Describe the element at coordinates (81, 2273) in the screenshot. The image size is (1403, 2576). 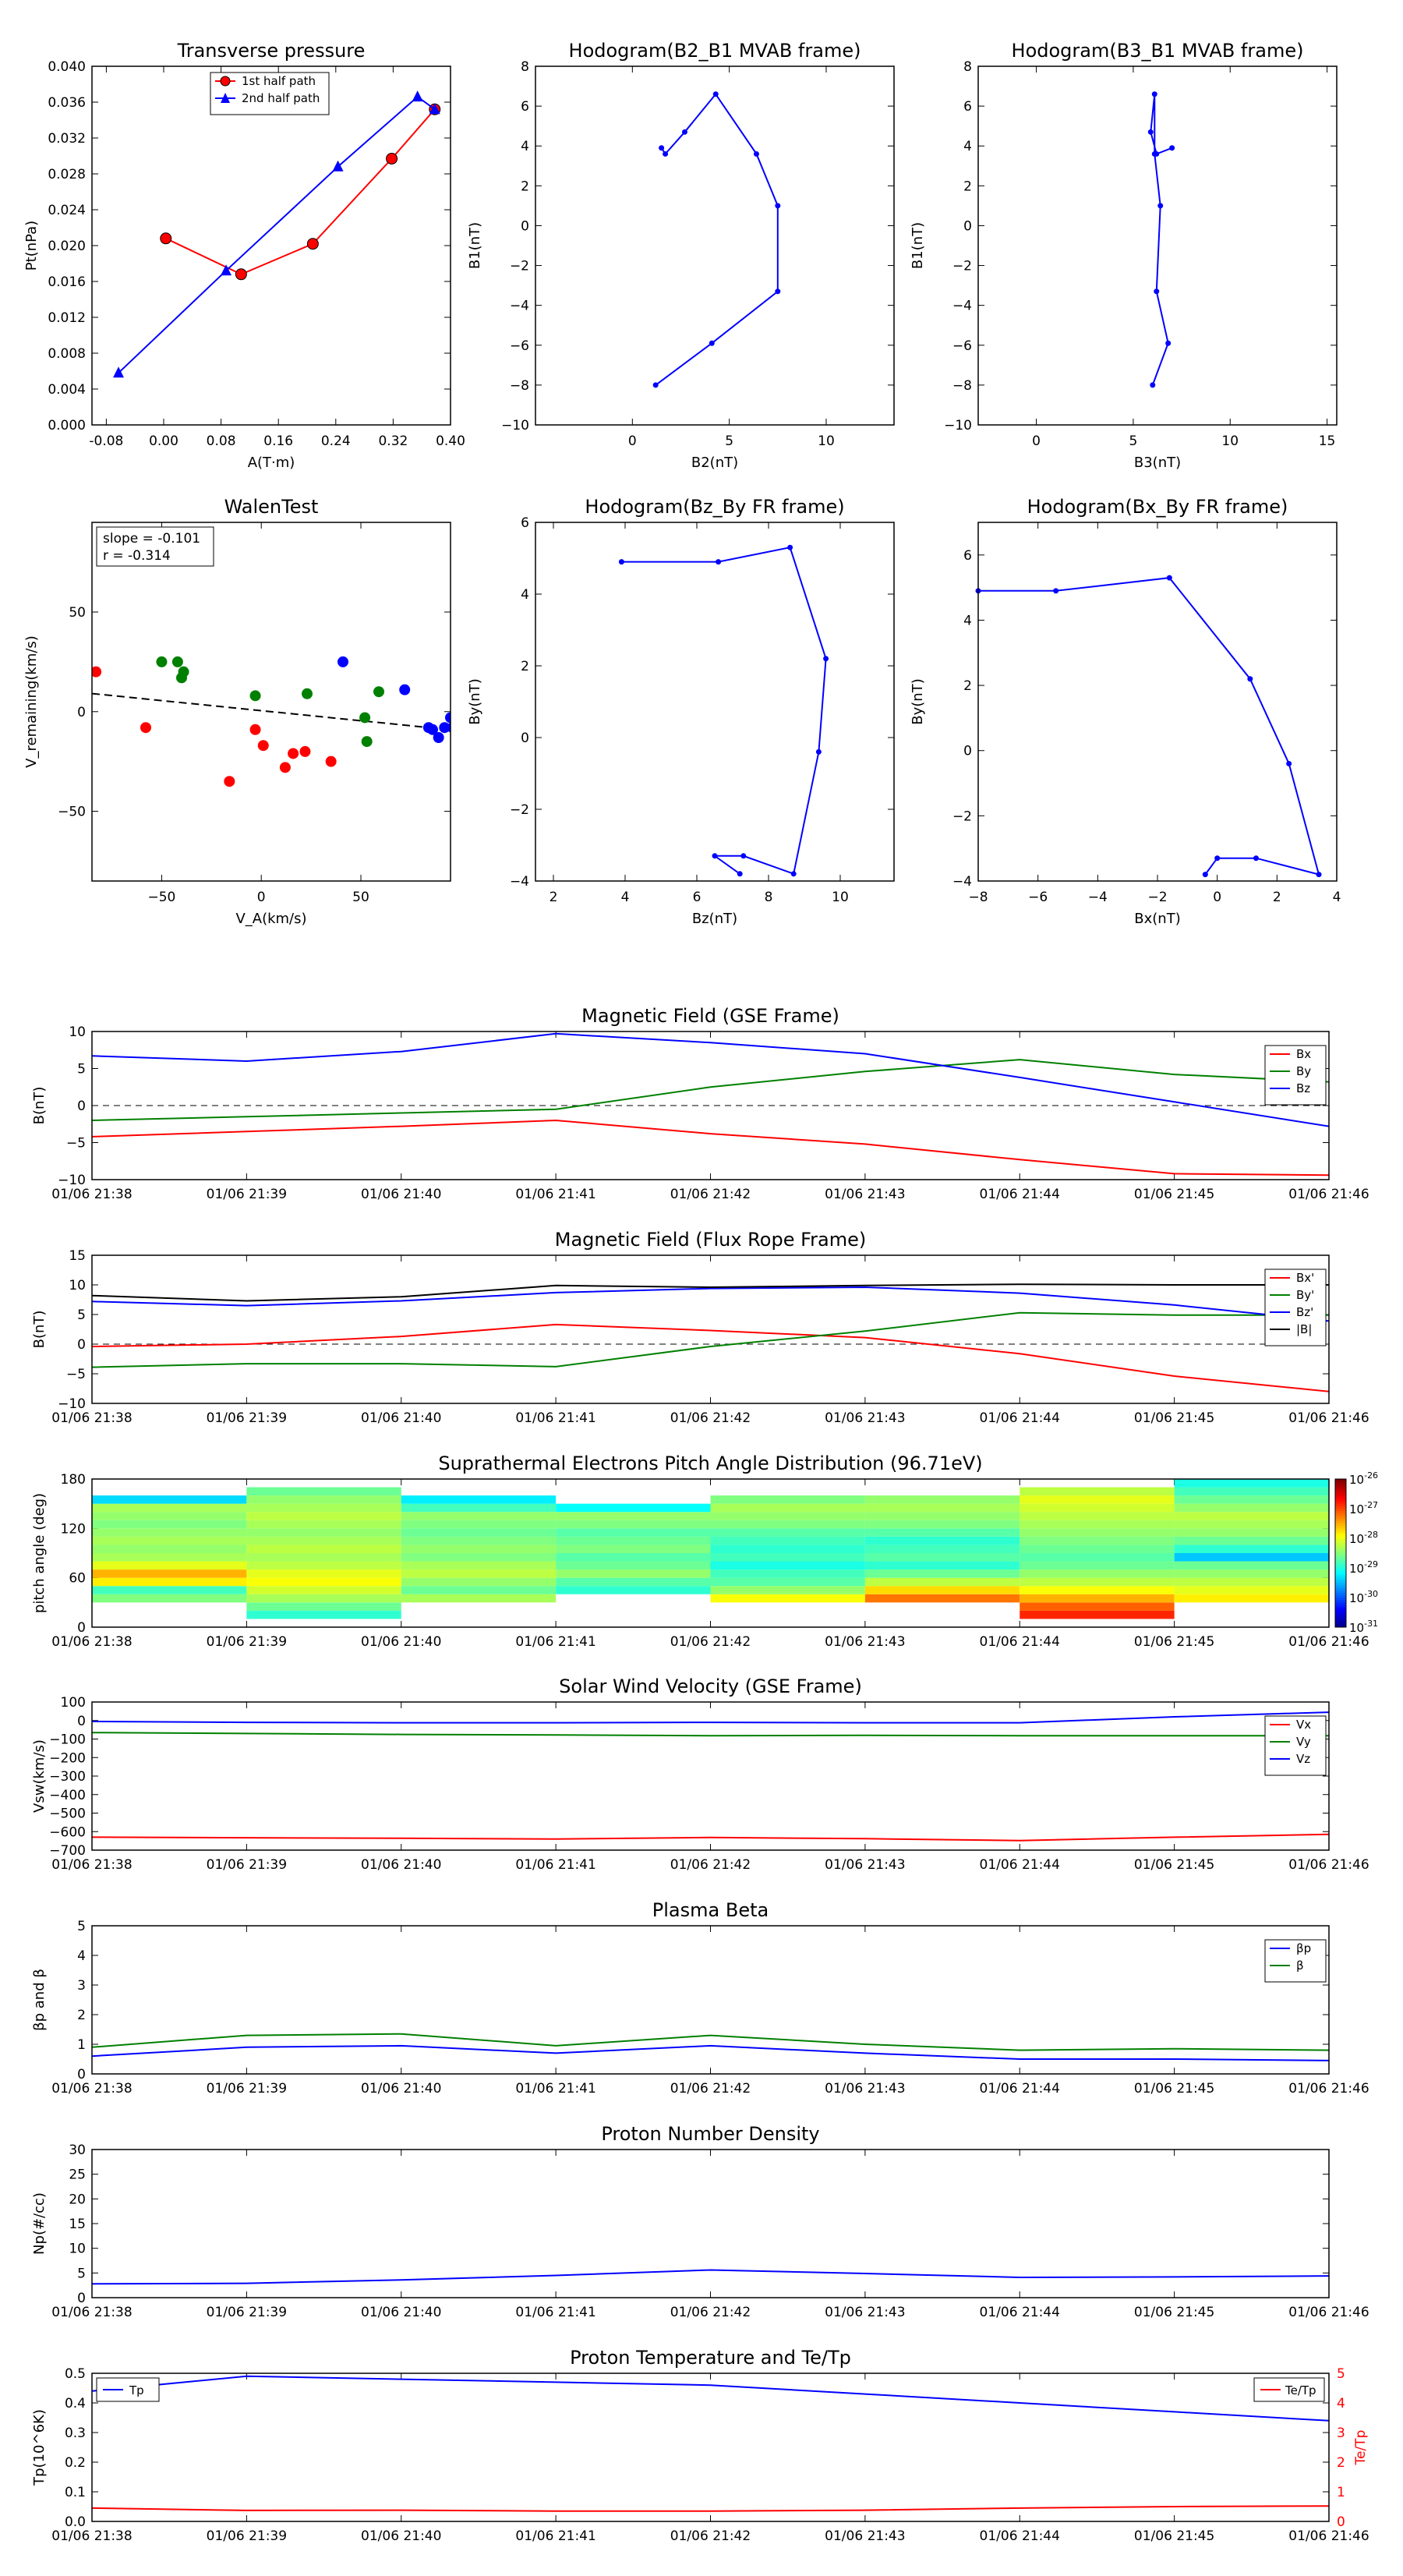
I see `y-tick-label: 5` at that location.